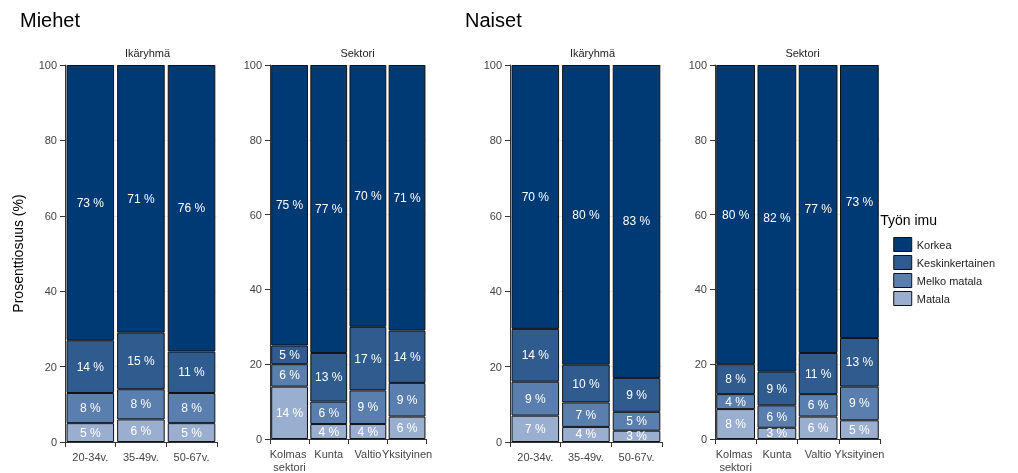 Image resolution: width=1018 pixels, height=473 pixels. What do you see at coordinates (141, 360) in the screenshot?
I see `data-label: 15 %` at bounding box center [141, 360].